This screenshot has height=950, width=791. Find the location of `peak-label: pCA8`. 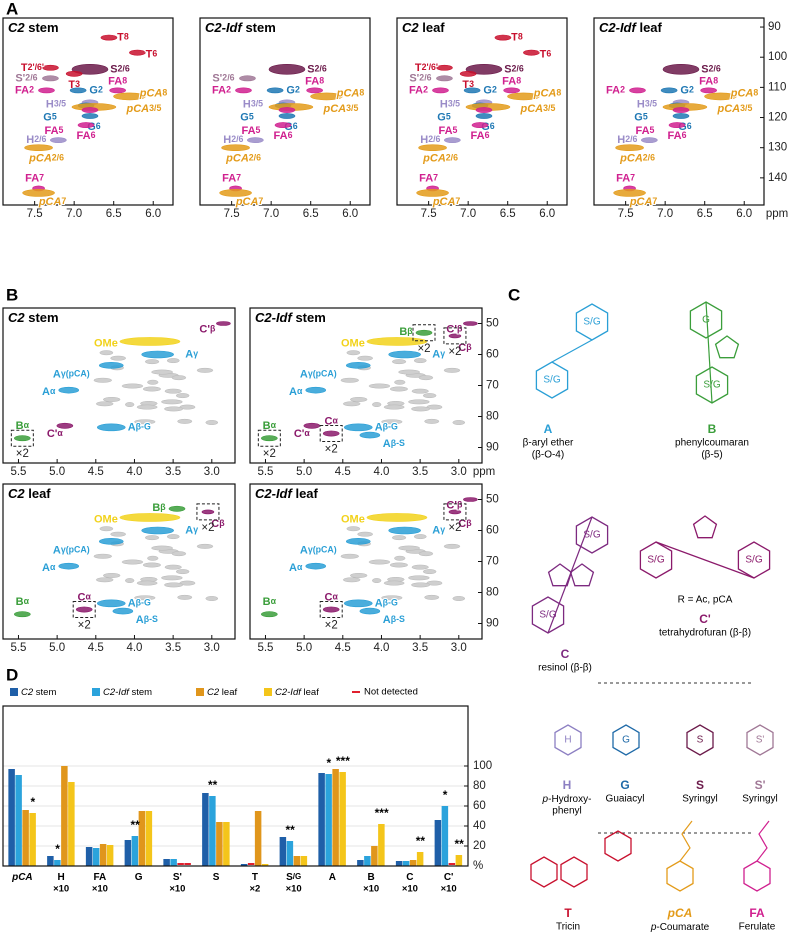

peak-label: pCA8 is located at coordinates (547, 93).